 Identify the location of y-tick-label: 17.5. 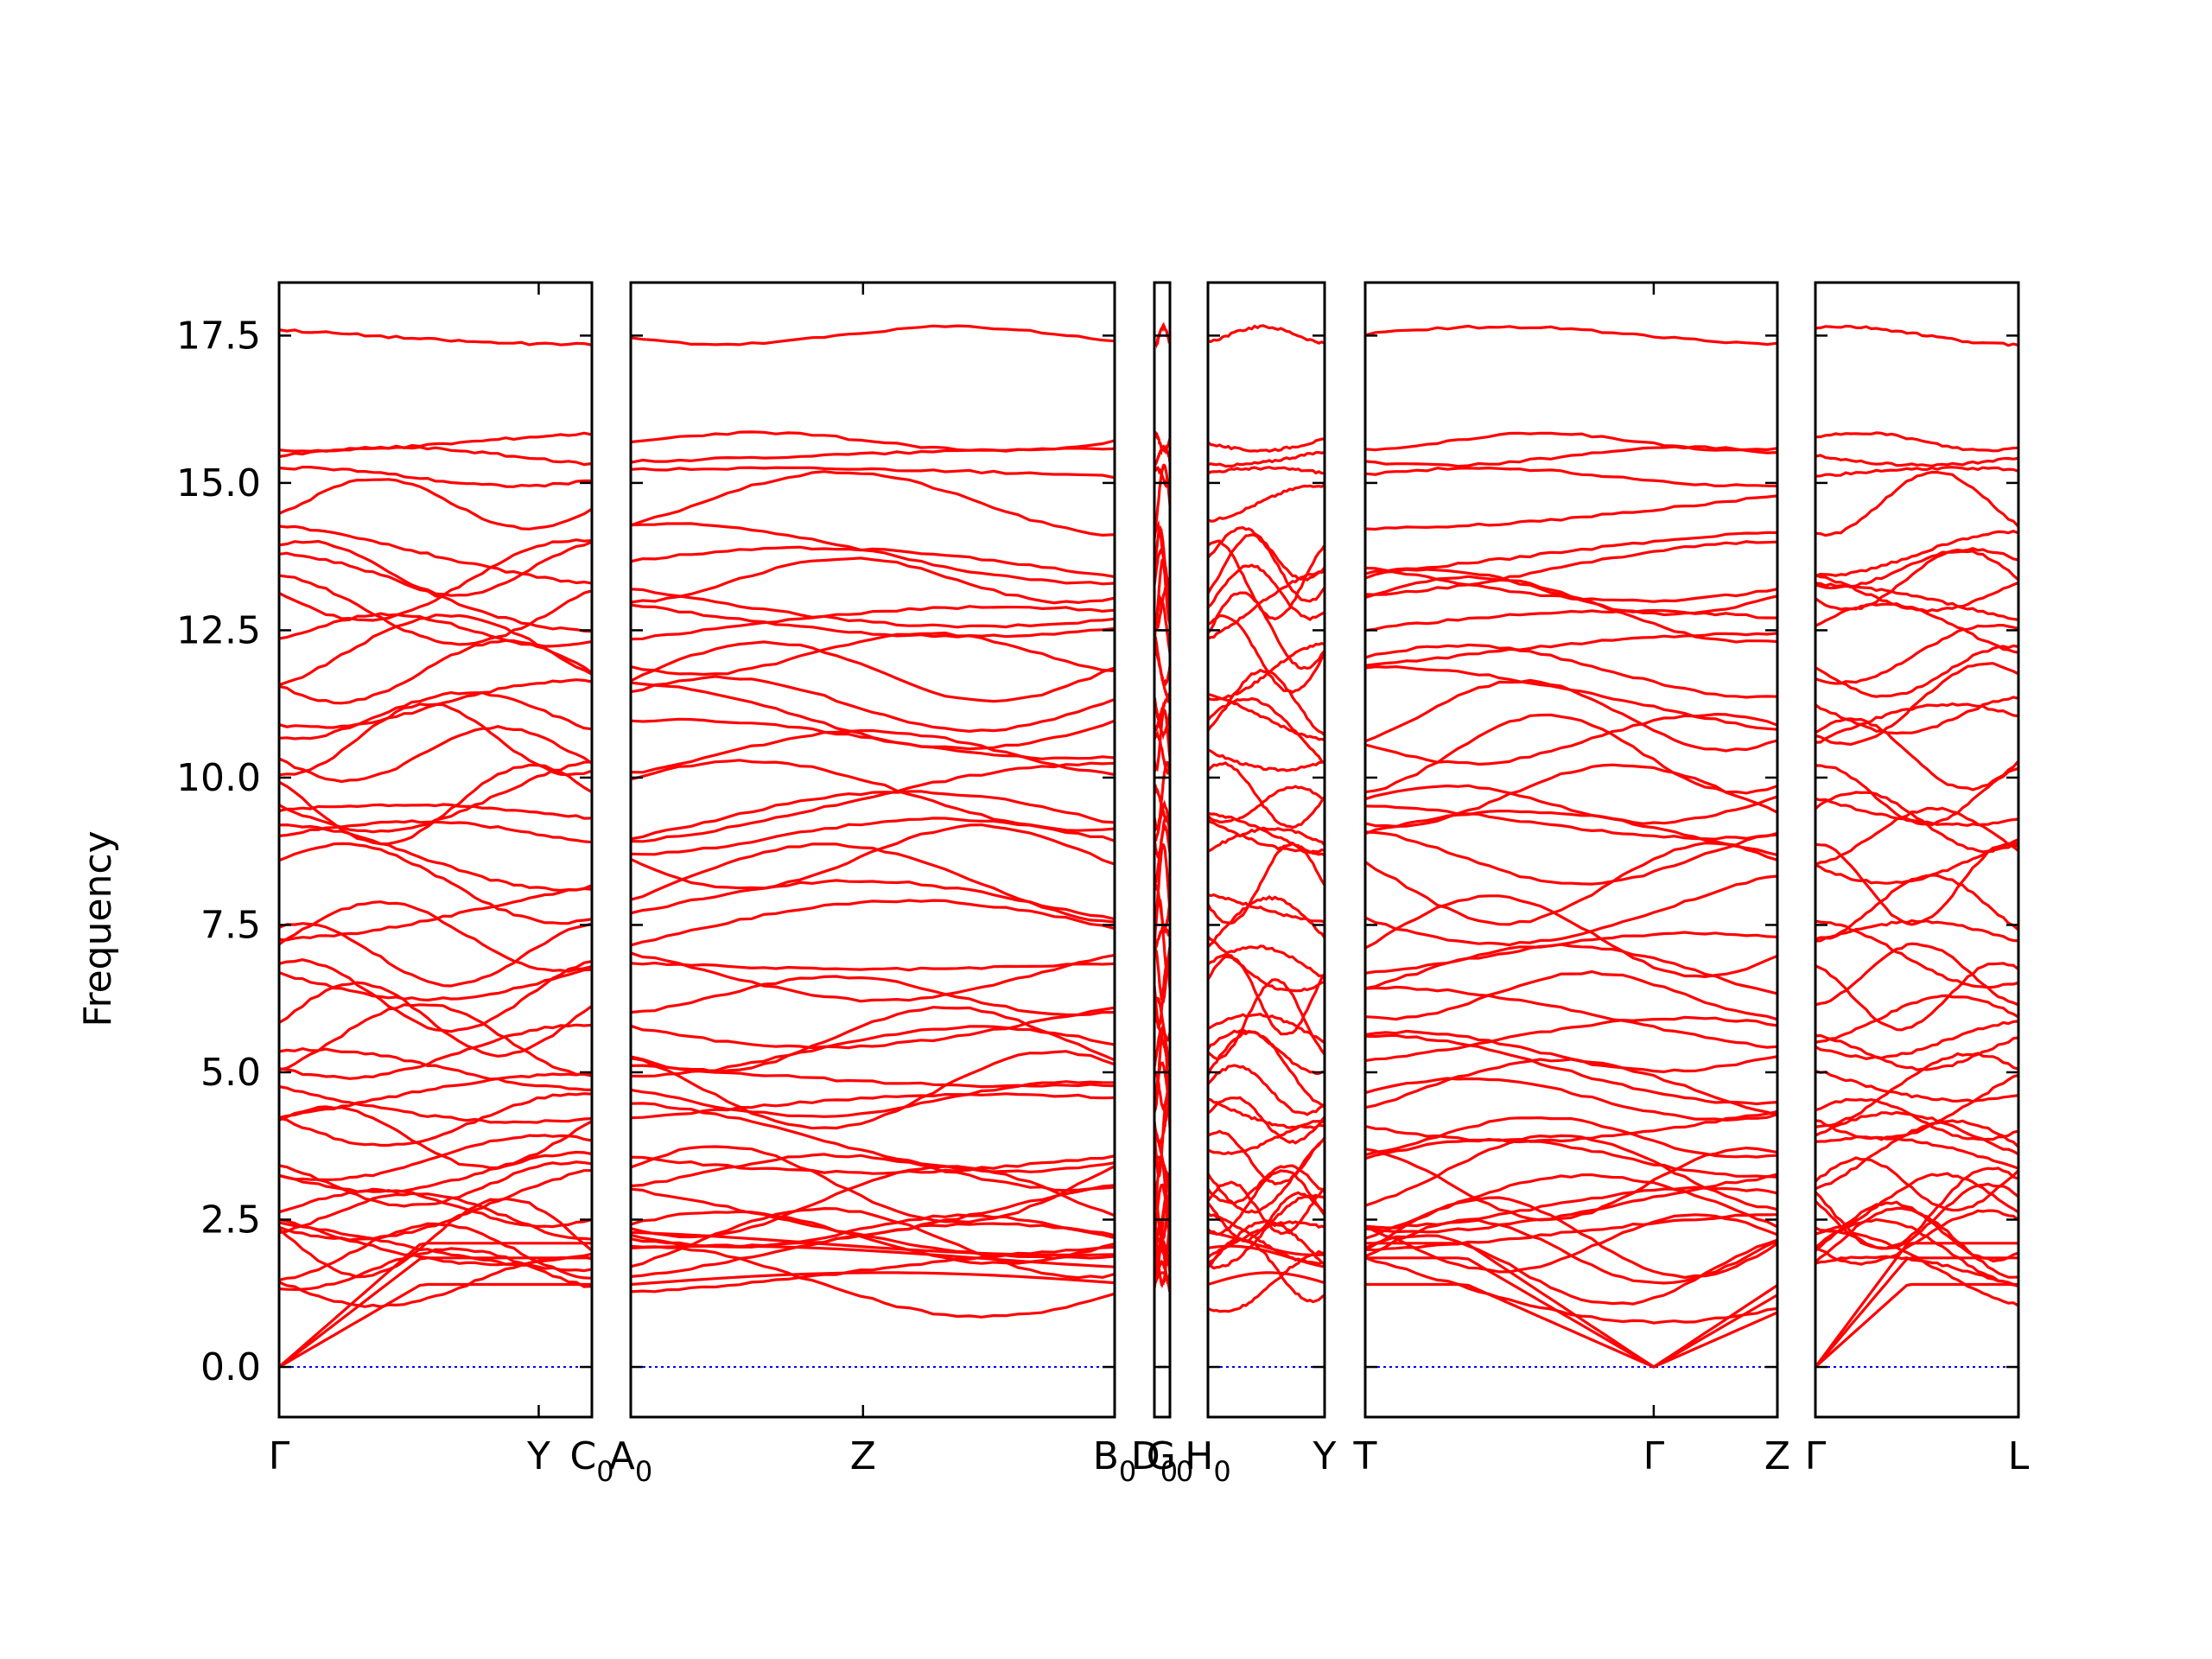
(218, 336).